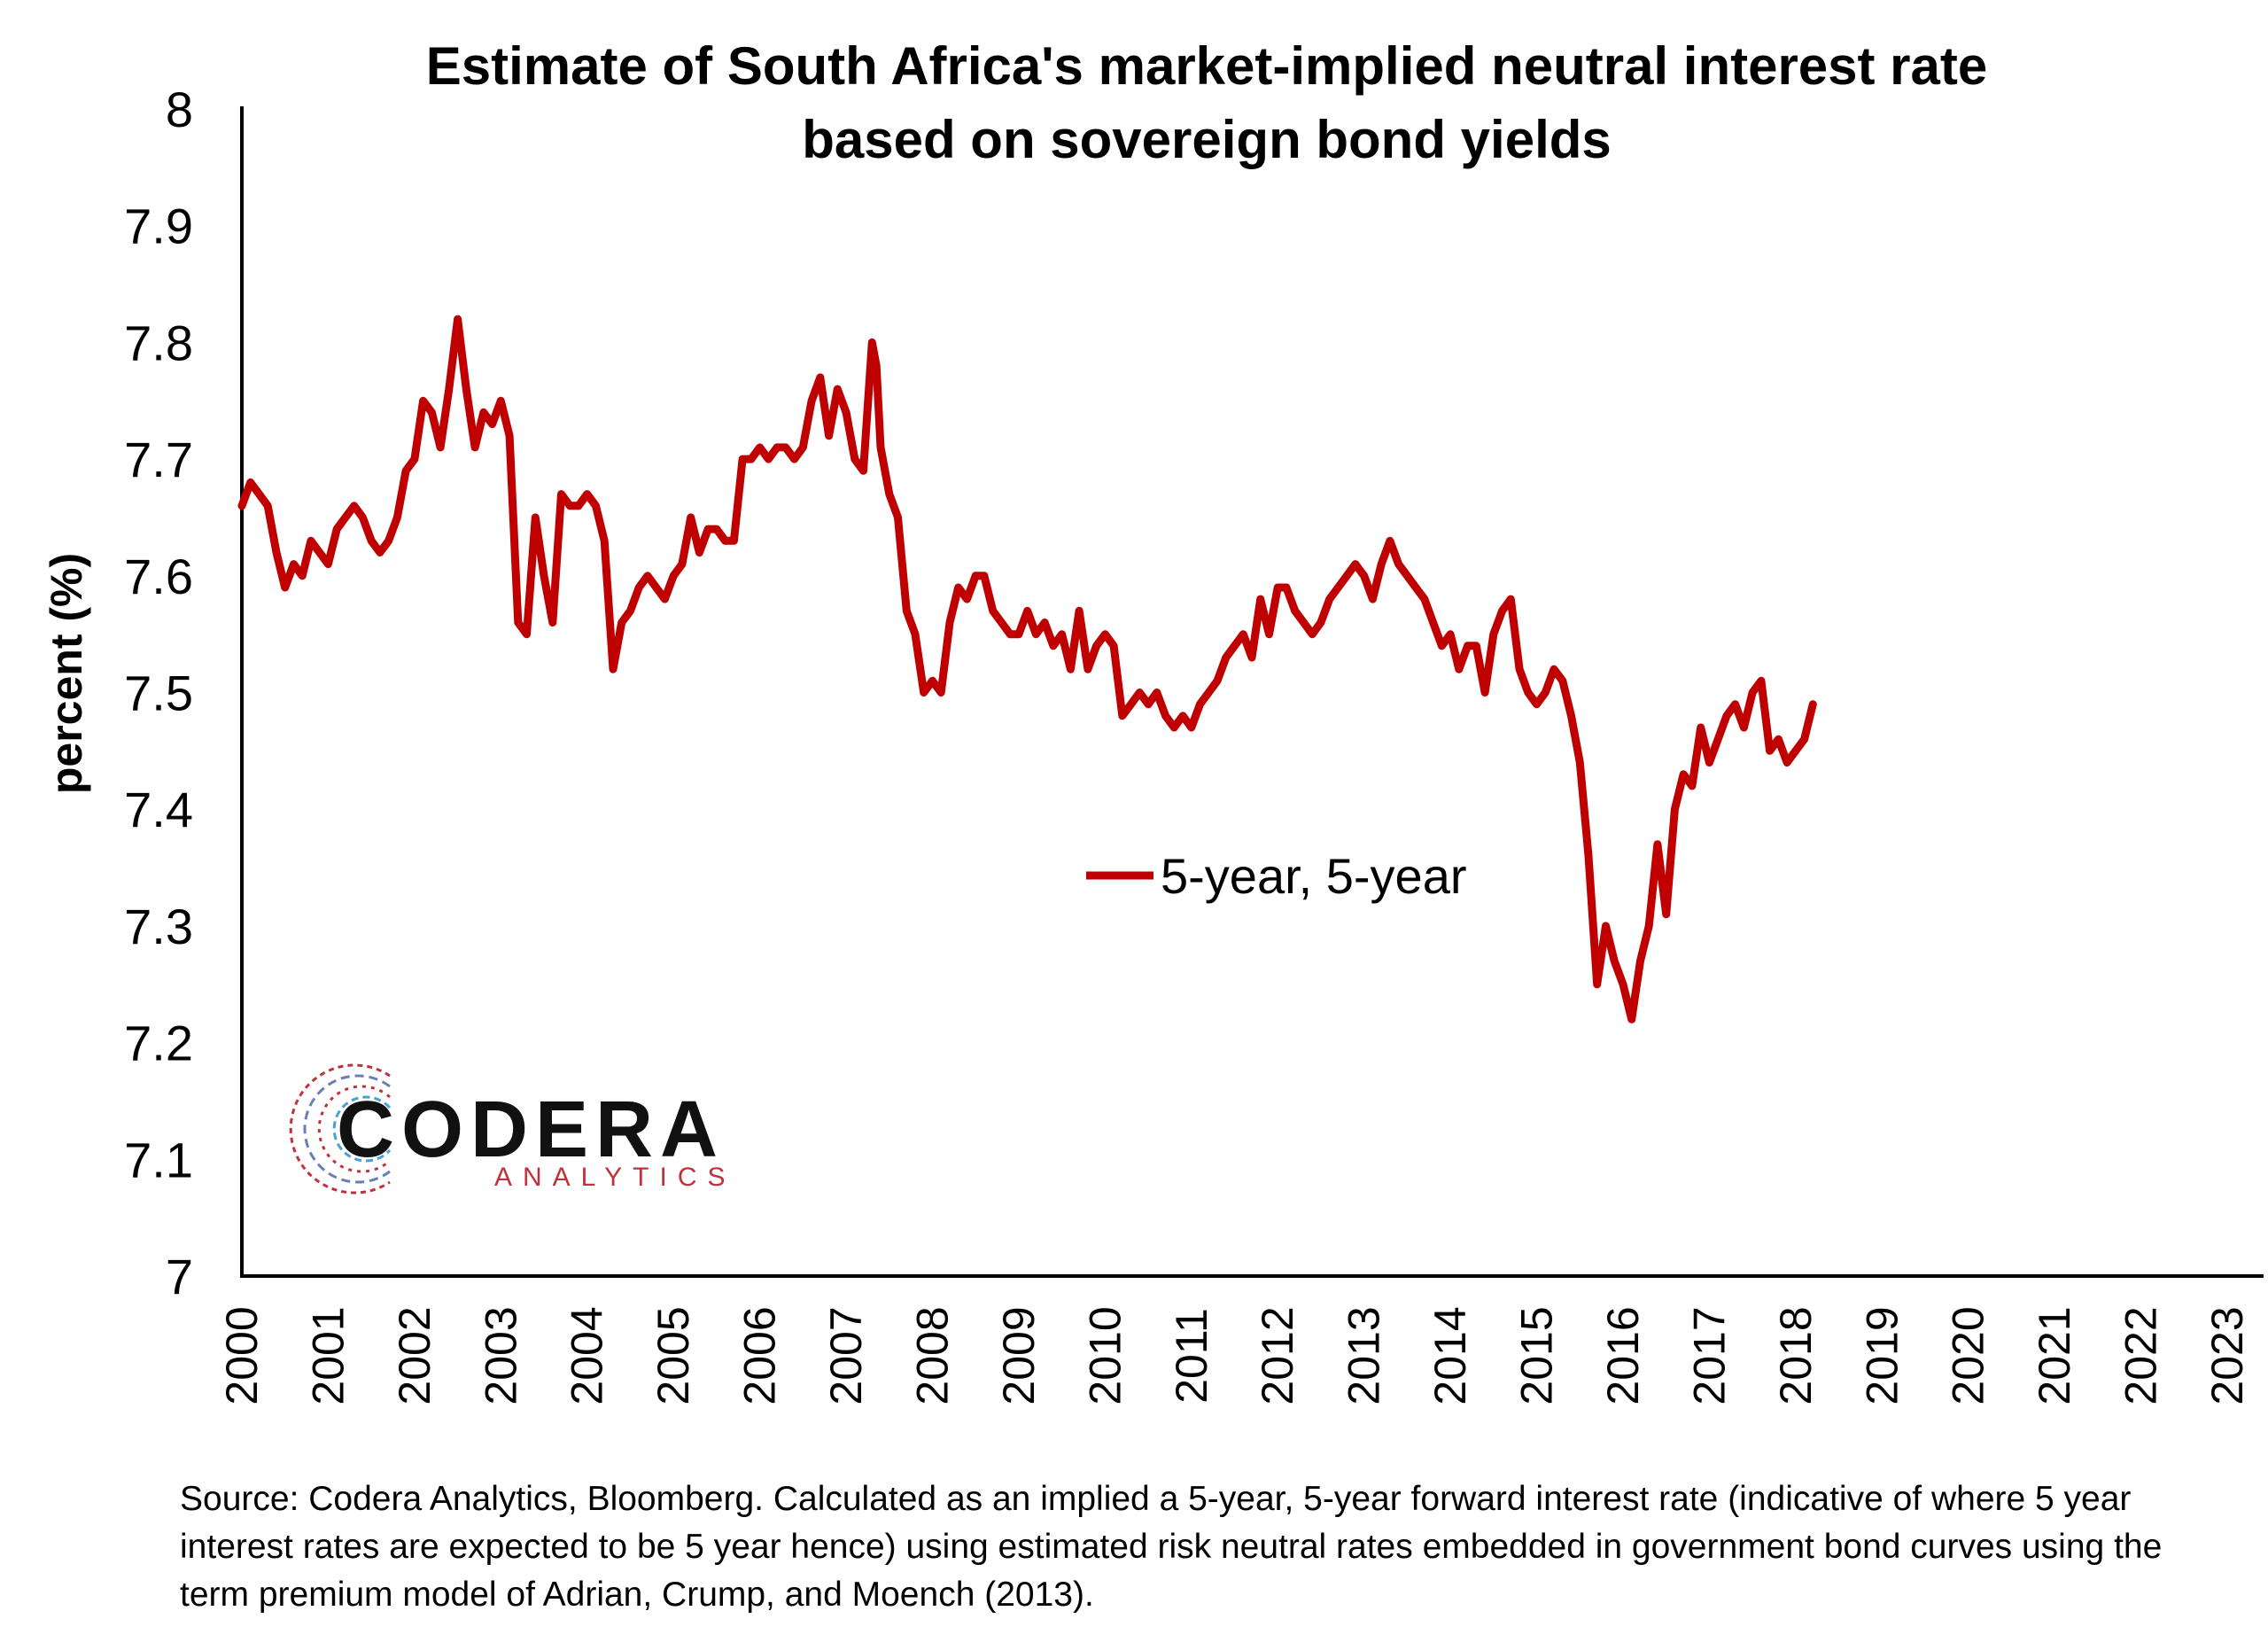  I want to click on x-tick-label: 2015, so click(1537, 1355).